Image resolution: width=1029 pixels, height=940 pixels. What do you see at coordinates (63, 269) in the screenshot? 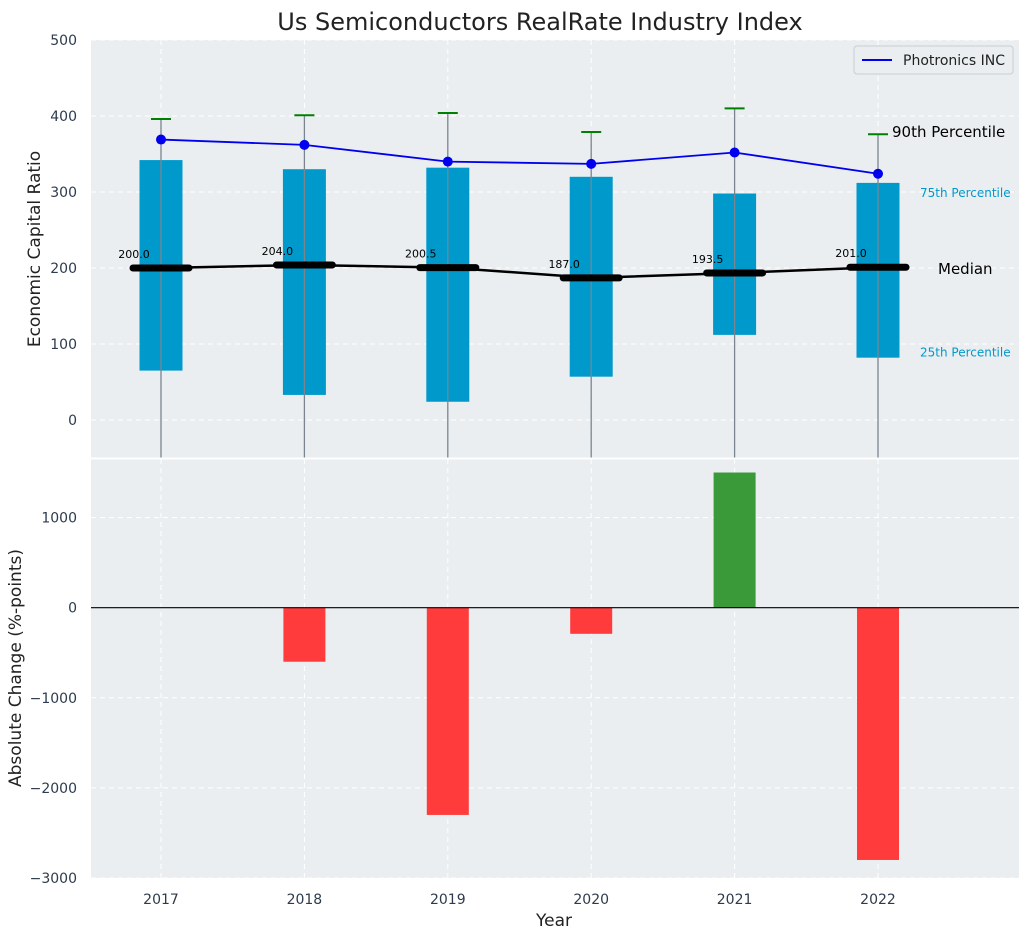
I see `top-y-tick-label: 200` at bounding box center [63, 269].